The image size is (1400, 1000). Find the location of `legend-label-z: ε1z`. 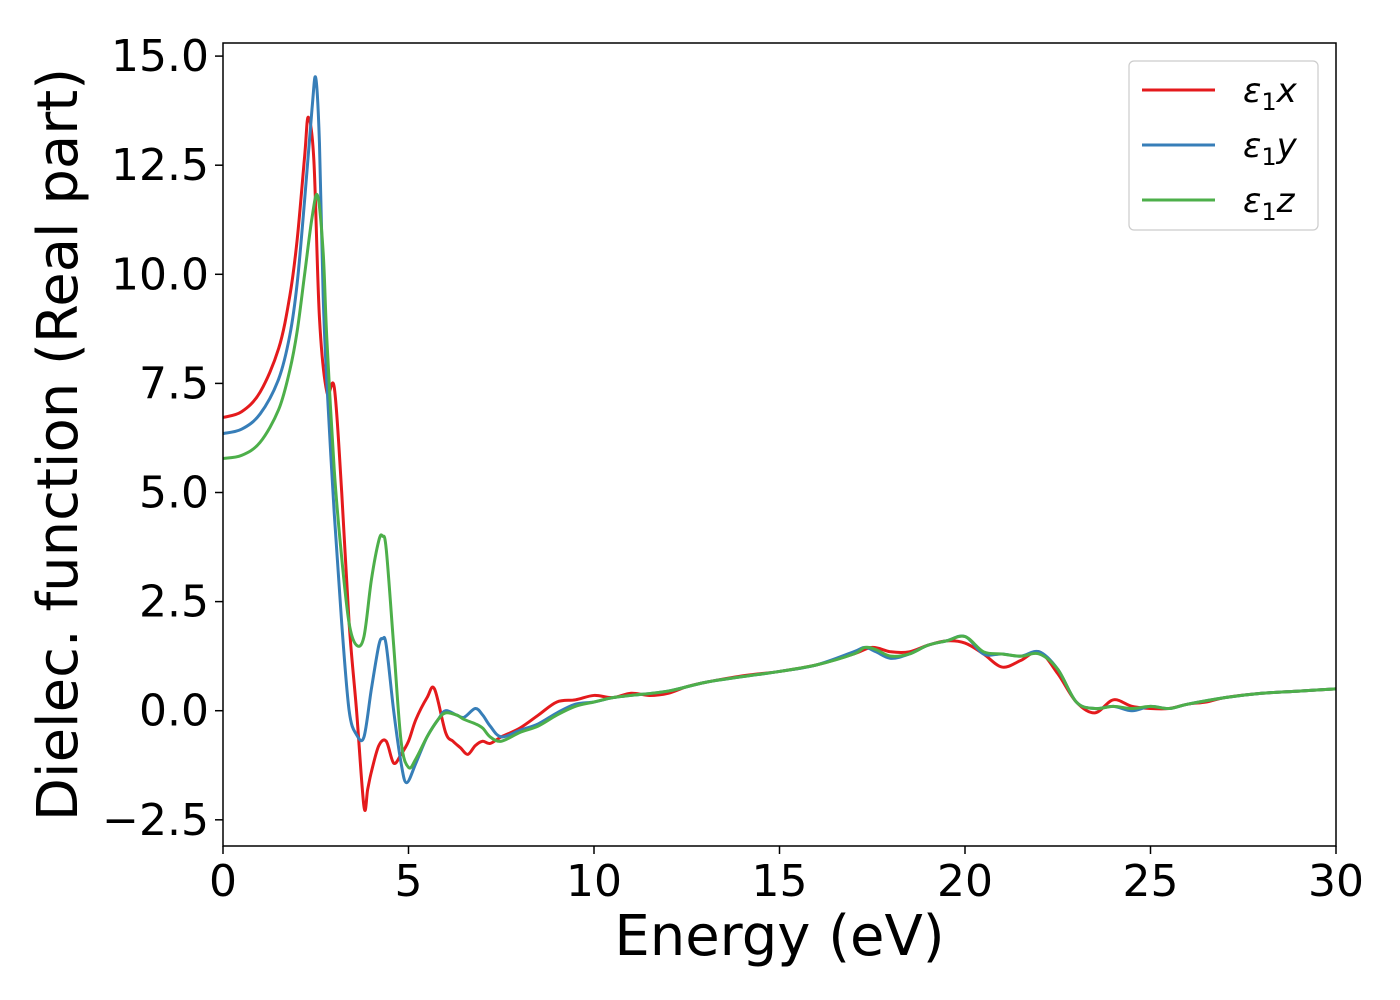

legend-label-z: ε1z is located at coordinates (1269, 203).